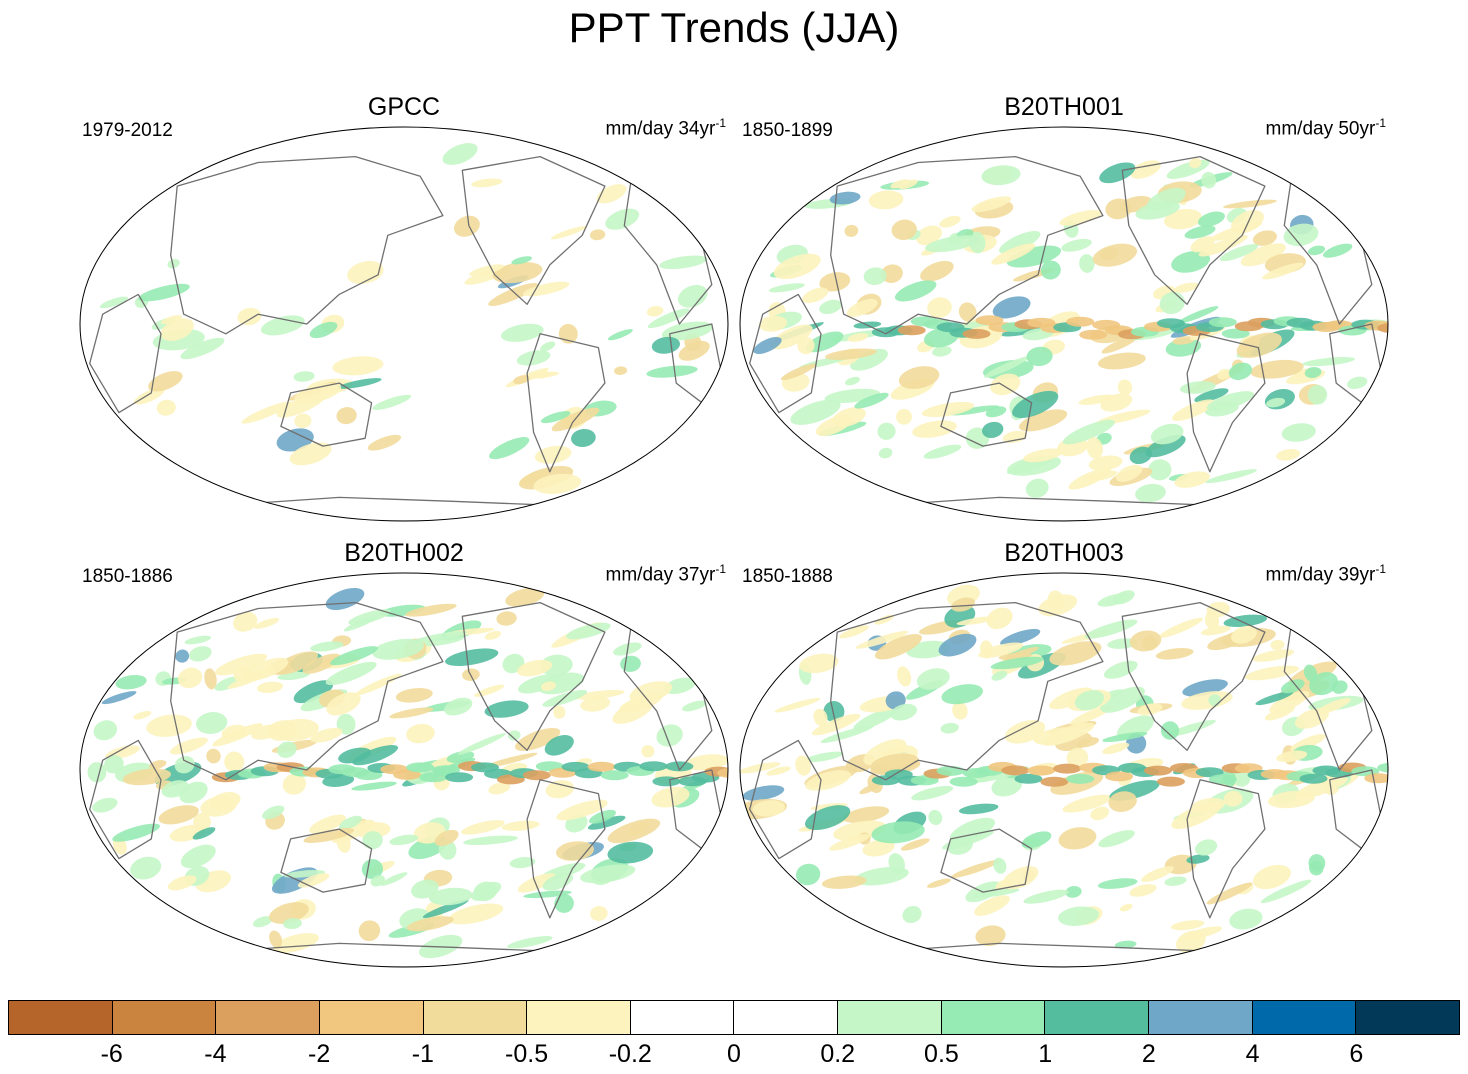 This screenshot has height=1074, width=1468. I want to click on colorbar, so click(734, 1017).